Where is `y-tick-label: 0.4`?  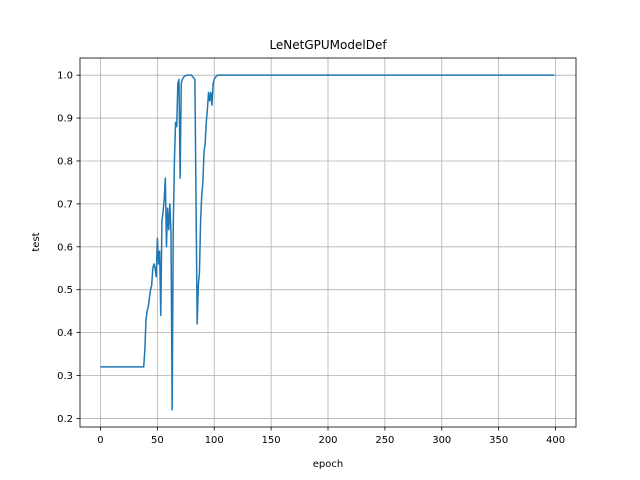 y-tick-label: 0.4 is located at coordinates (65, 333).